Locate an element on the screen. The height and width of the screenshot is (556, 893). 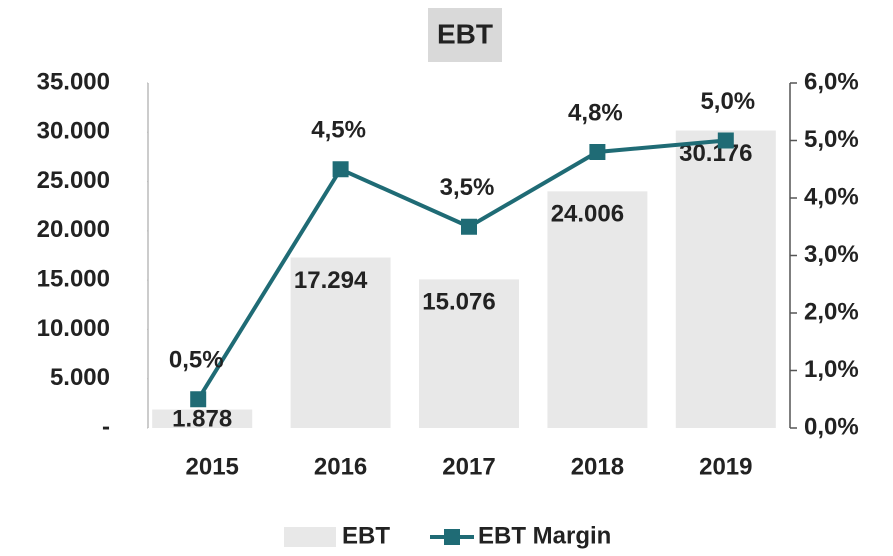
bar-value-label: 15.076 is located at coordinates (458, 302).